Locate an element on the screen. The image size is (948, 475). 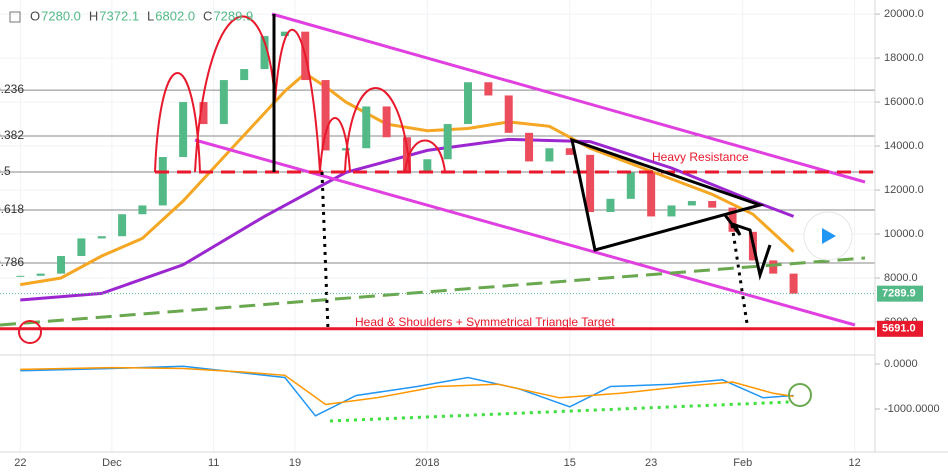
x-tick-label: 22 is located at coordinates (20, 463).